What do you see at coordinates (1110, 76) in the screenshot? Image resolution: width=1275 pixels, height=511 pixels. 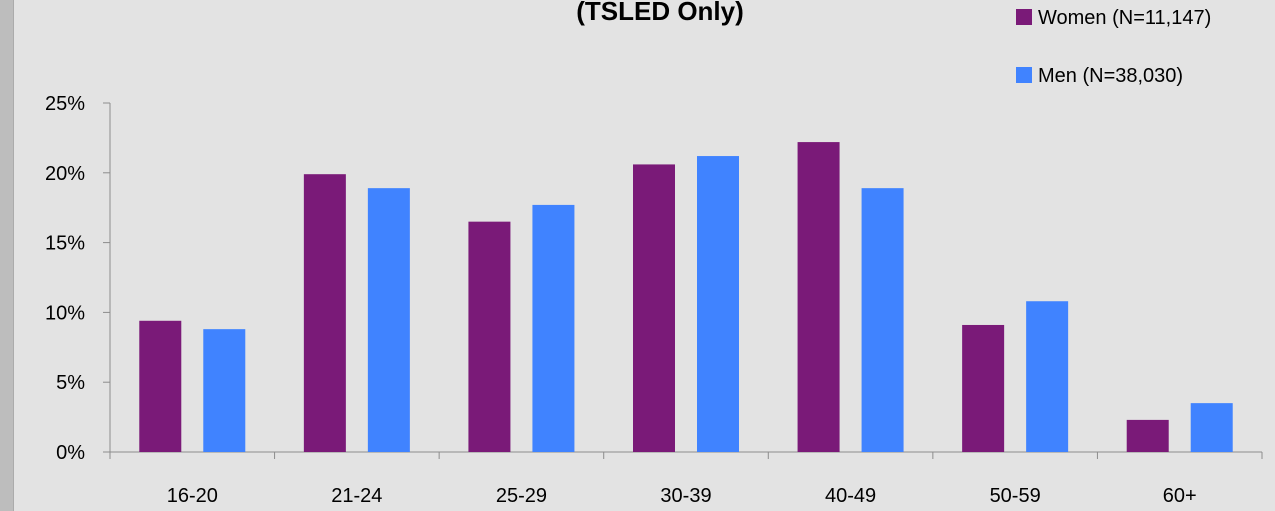 I see `legend-label: Men (N=38,030)` at bounding box center [1110, 76].